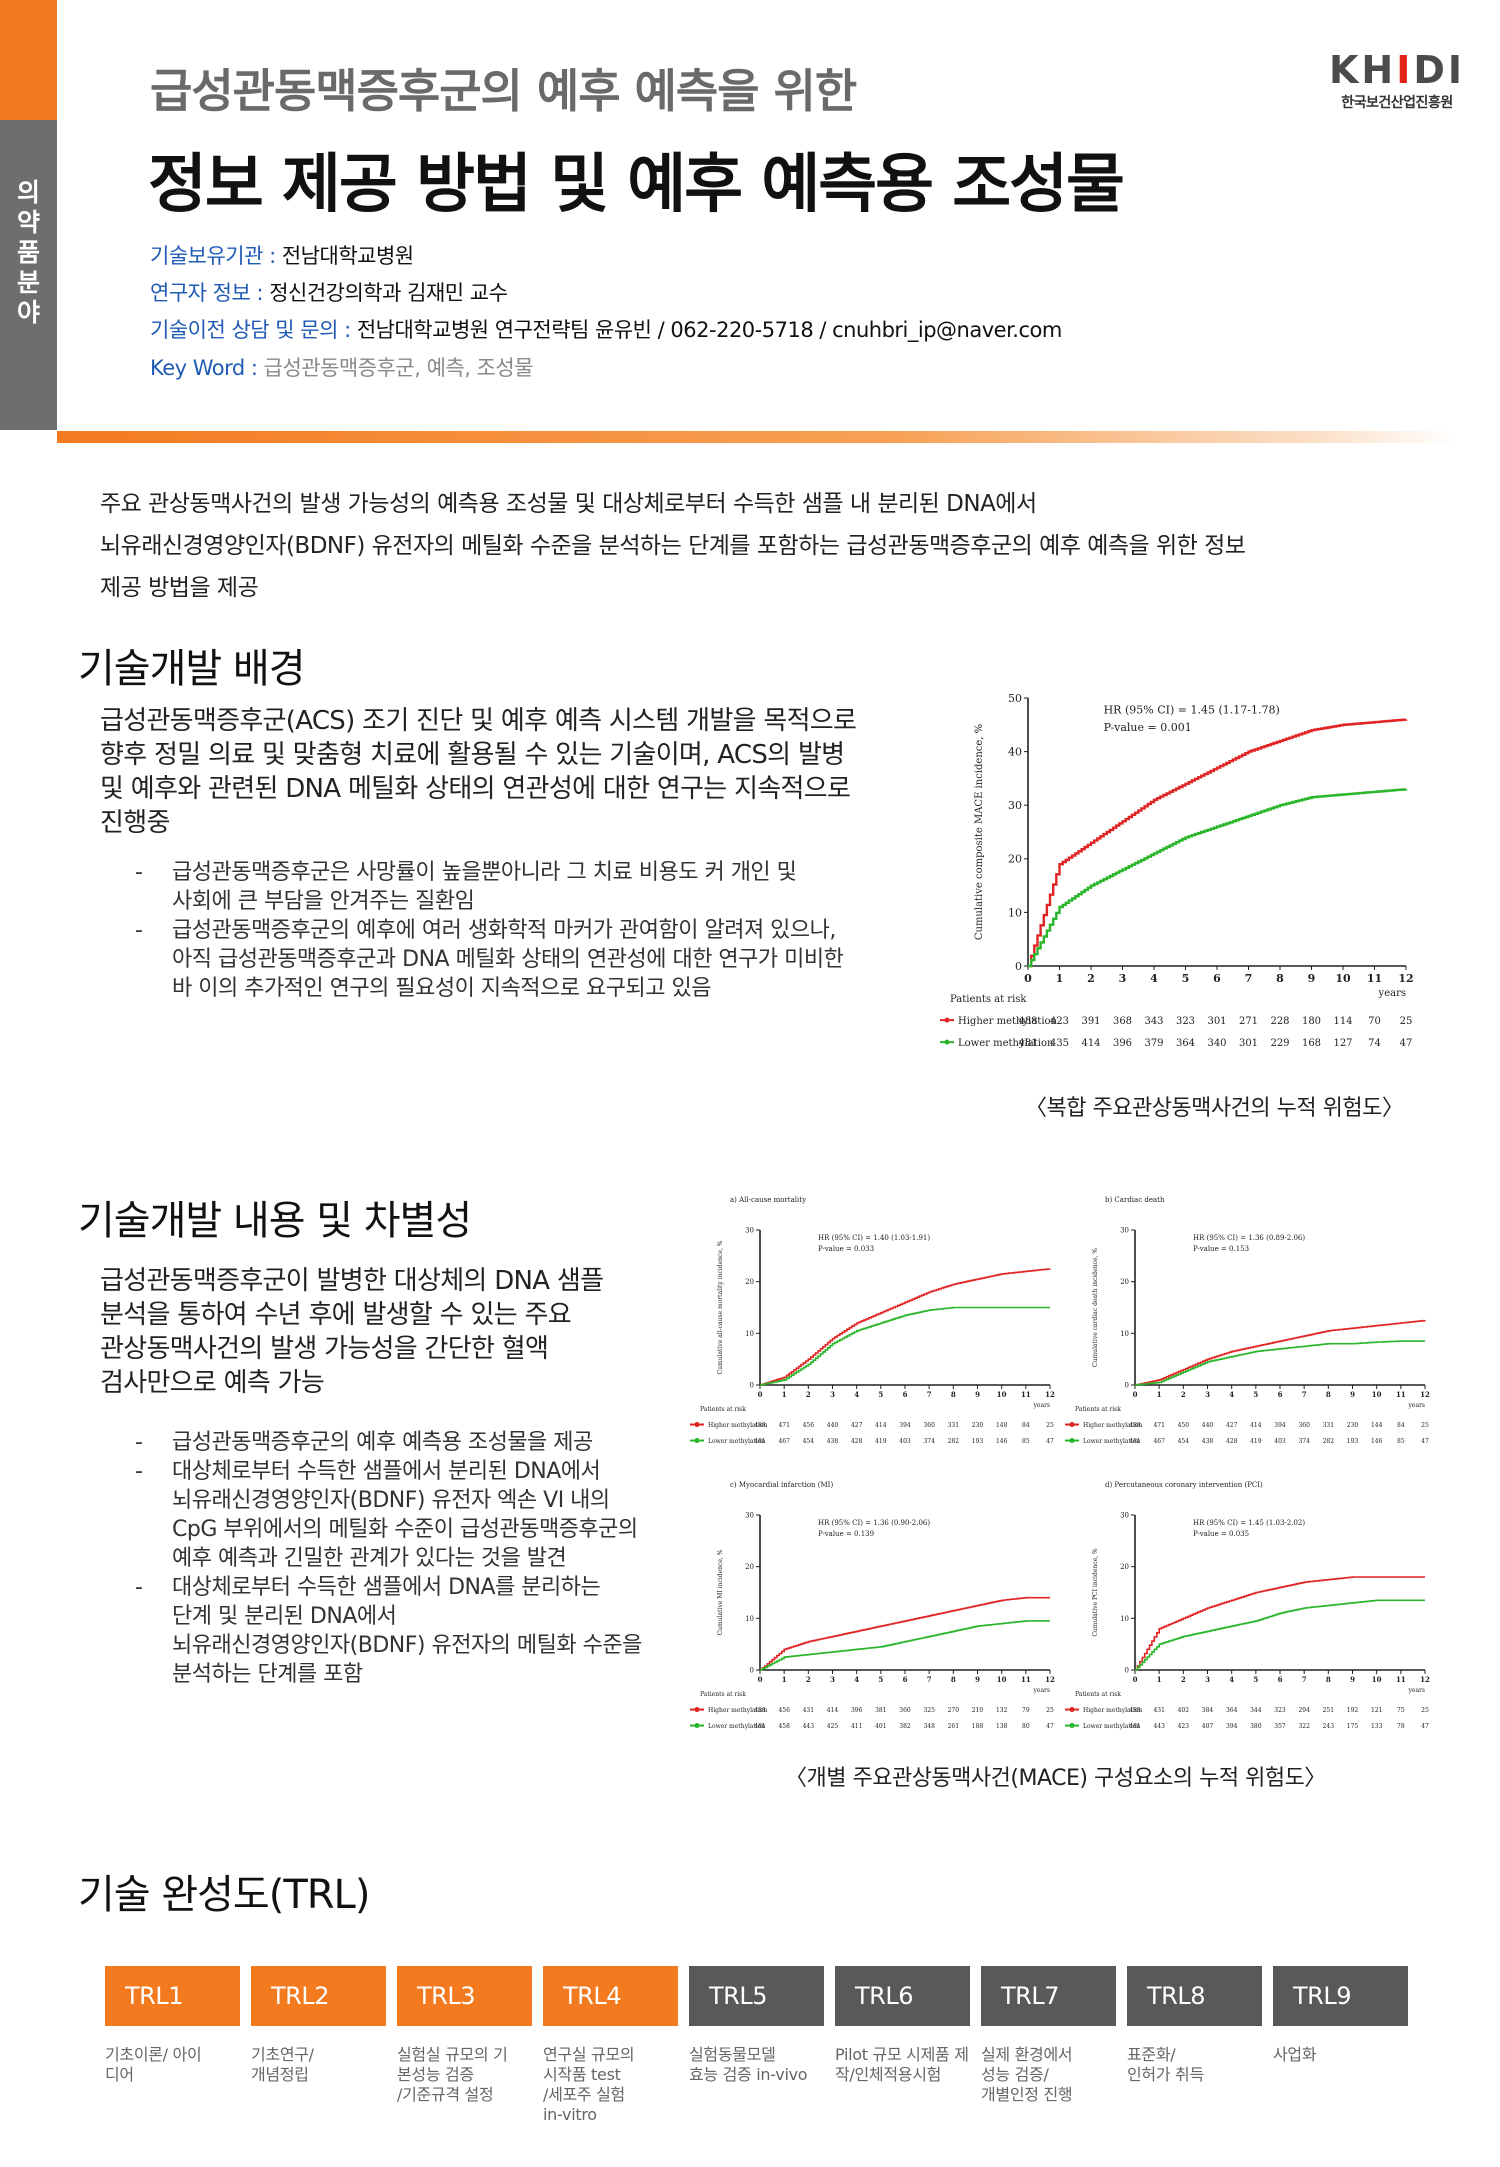 The width and height of the screenshot is (1500, 2167). What do you see at coordinates (1232, 1425) in the screenshot?
I see `risk-count: 427` at bounding box center [1232, 1425].